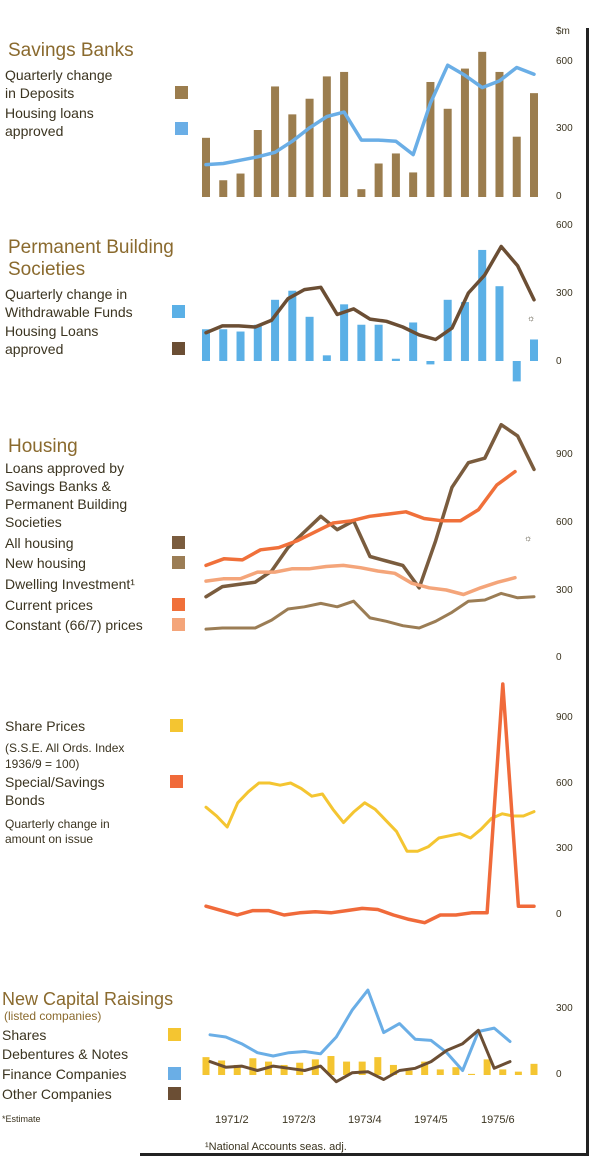  I want to click on h-current-swatch, so click(178, 604).